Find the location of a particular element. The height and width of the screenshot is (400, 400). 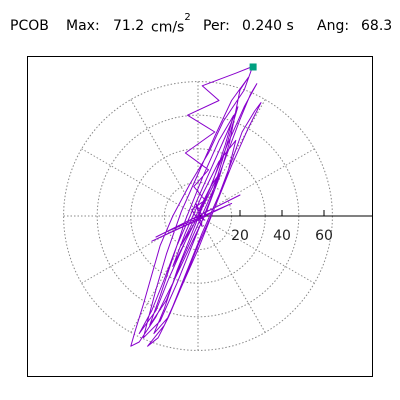

x-tick-label-60: 60 is located at coordinates (324, 236).